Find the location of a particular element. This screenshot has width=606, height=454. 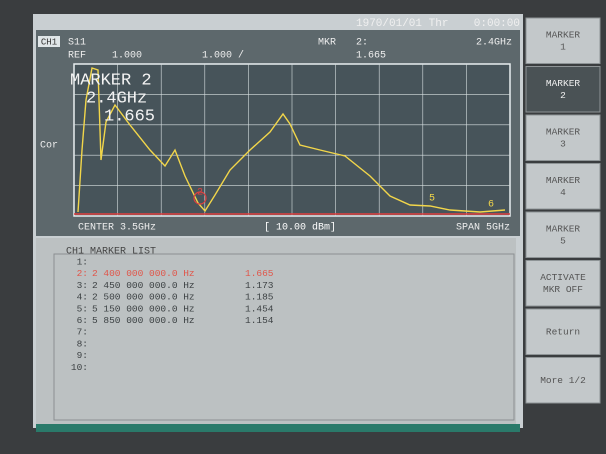

row-index: 6: is located at coordinates (82, 320).